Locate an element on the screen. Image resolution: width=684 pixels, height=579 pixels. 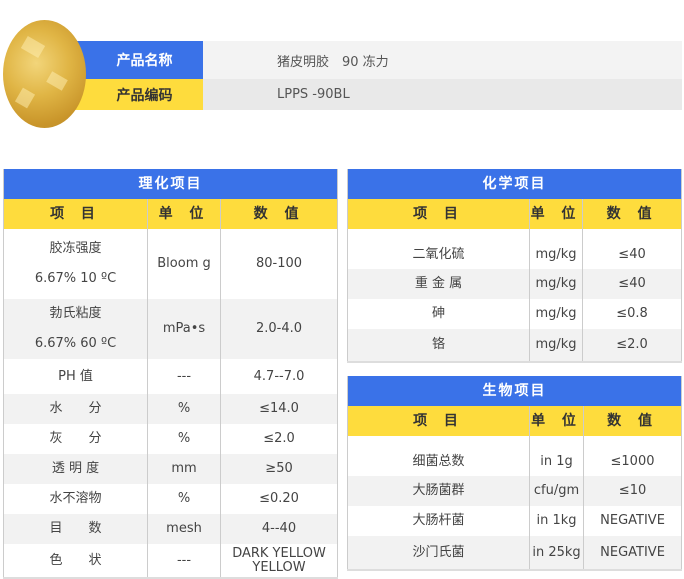
table-cell: mesh is located at coordinates (184, 529).